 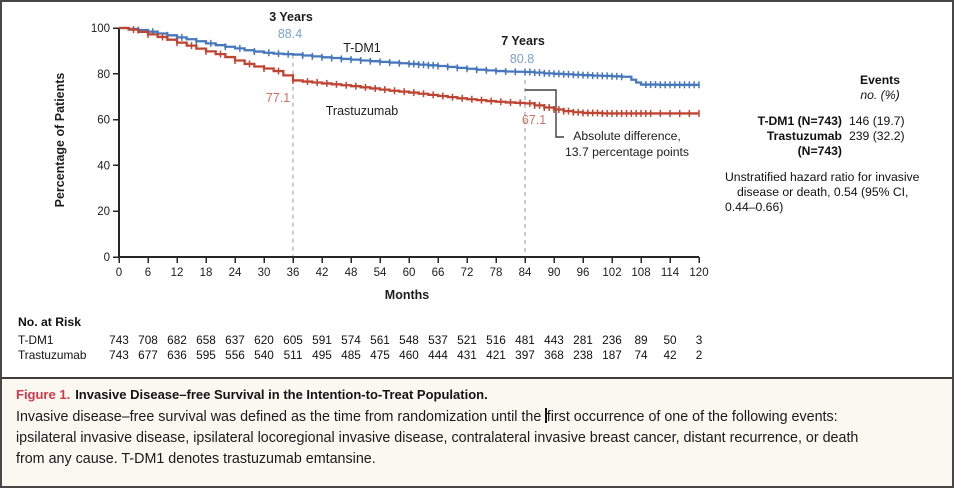 I want to click on risk-count: 74, so click(x=641, y=355).